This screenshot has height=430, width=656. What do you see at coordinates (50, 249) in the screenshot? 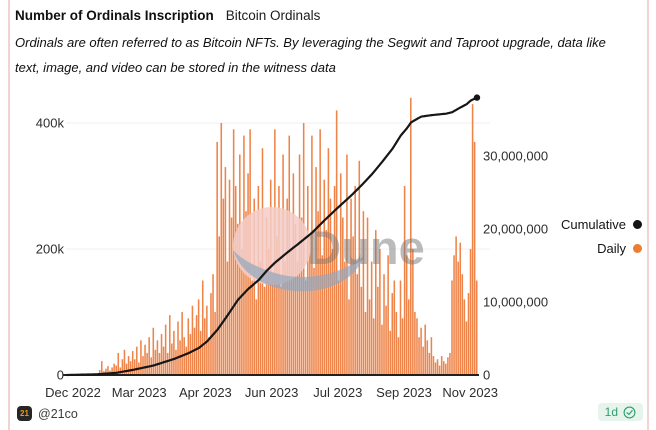
I see `left-axis-tick: 200k` at bounding box center [50, 249].